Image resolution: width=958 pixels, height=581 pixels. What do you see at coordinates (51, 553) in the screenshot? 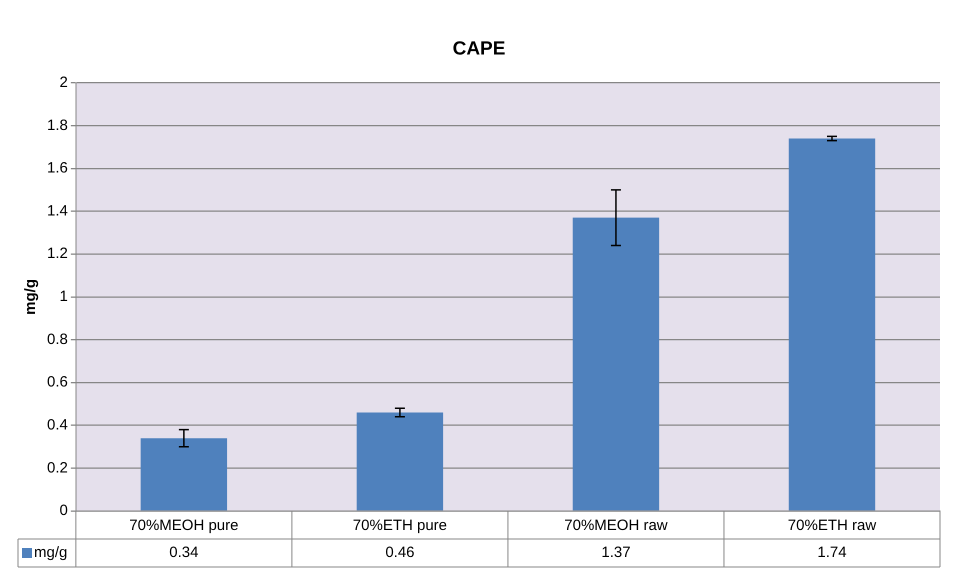
I see `legend-label: mg/g` at bounding box center [51, 553].